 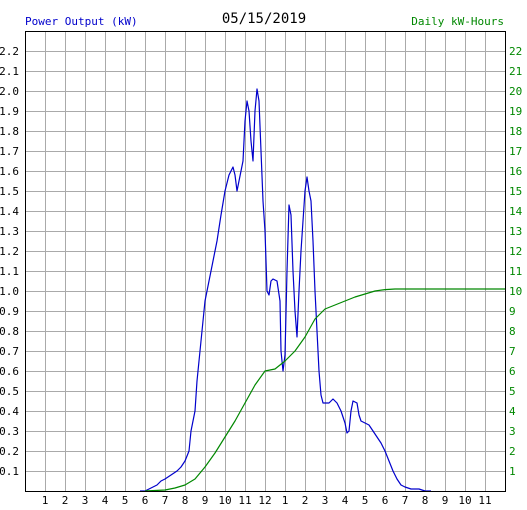 What do you see at coordinates (512, 411) in the screenshot?
I see `right-tick-label: 4` at bounding box center [512, 411].